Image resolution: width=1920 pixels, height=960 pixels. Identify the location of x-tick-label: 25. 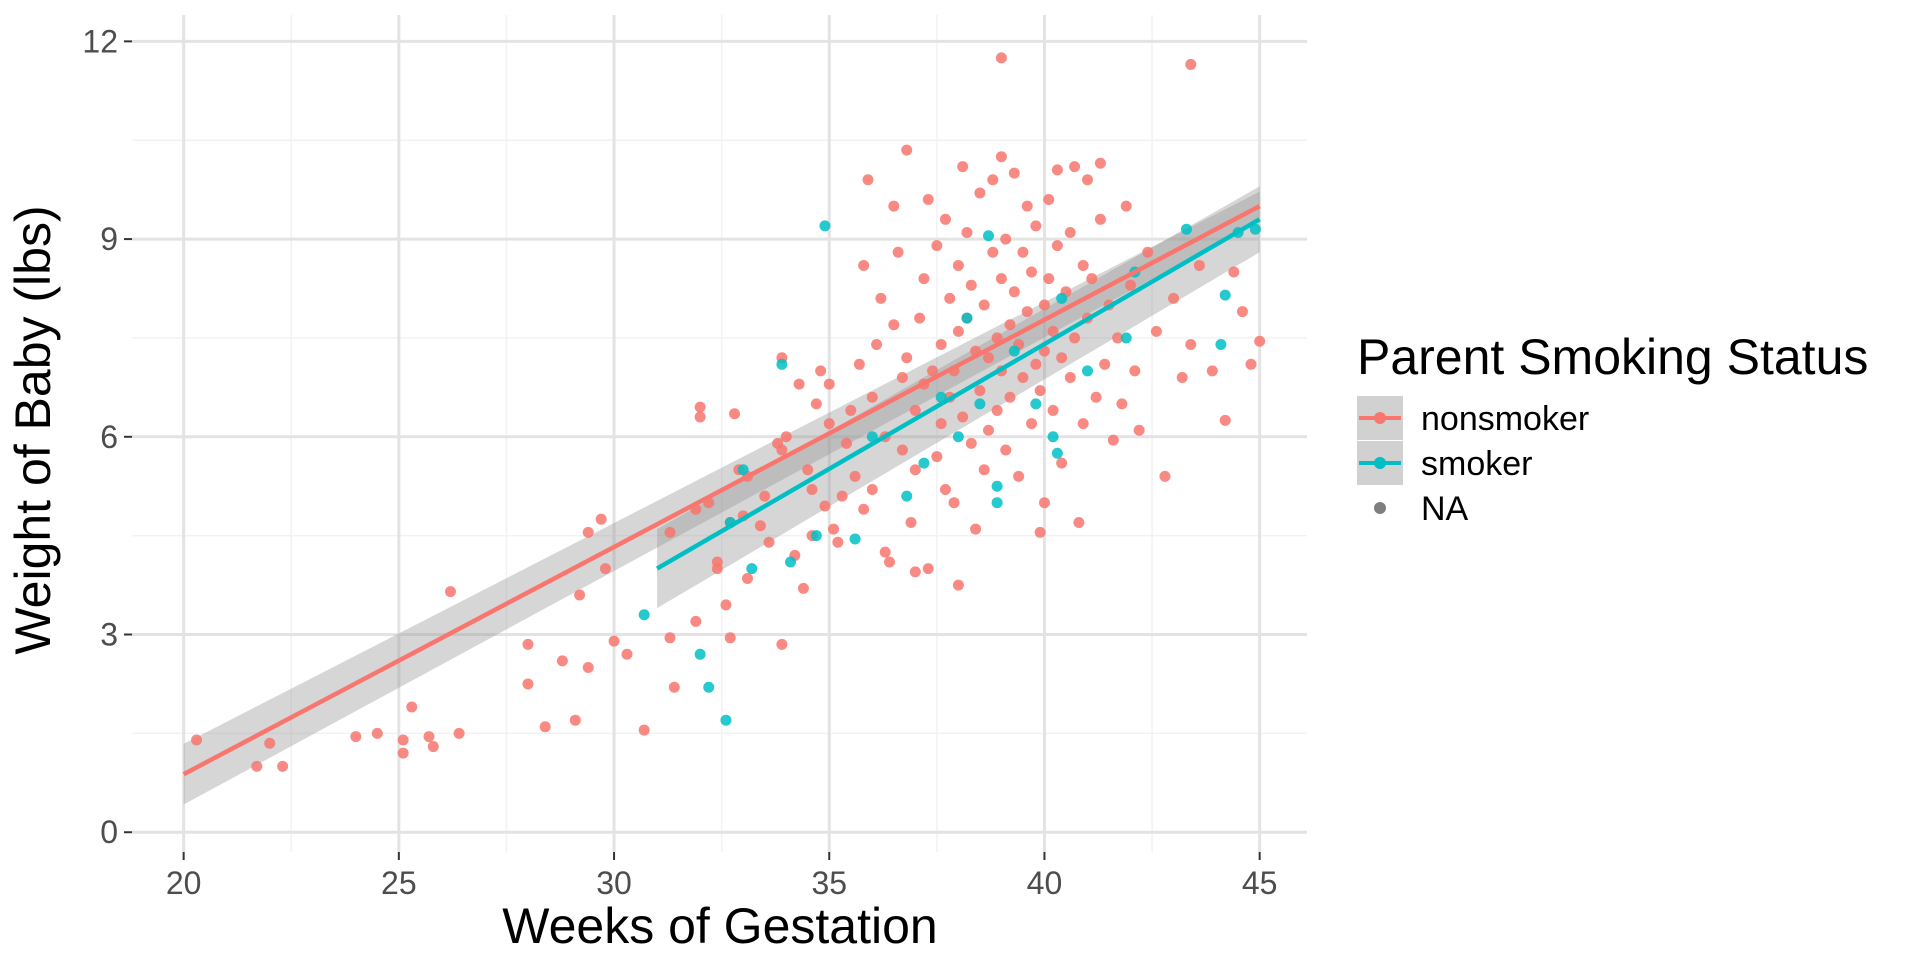
(399, 883).